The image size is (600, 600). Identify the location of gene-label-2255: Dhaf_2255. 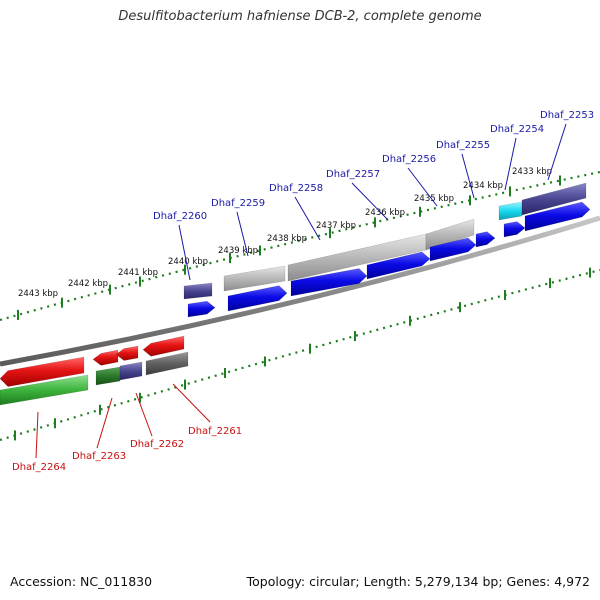
(463, 145).